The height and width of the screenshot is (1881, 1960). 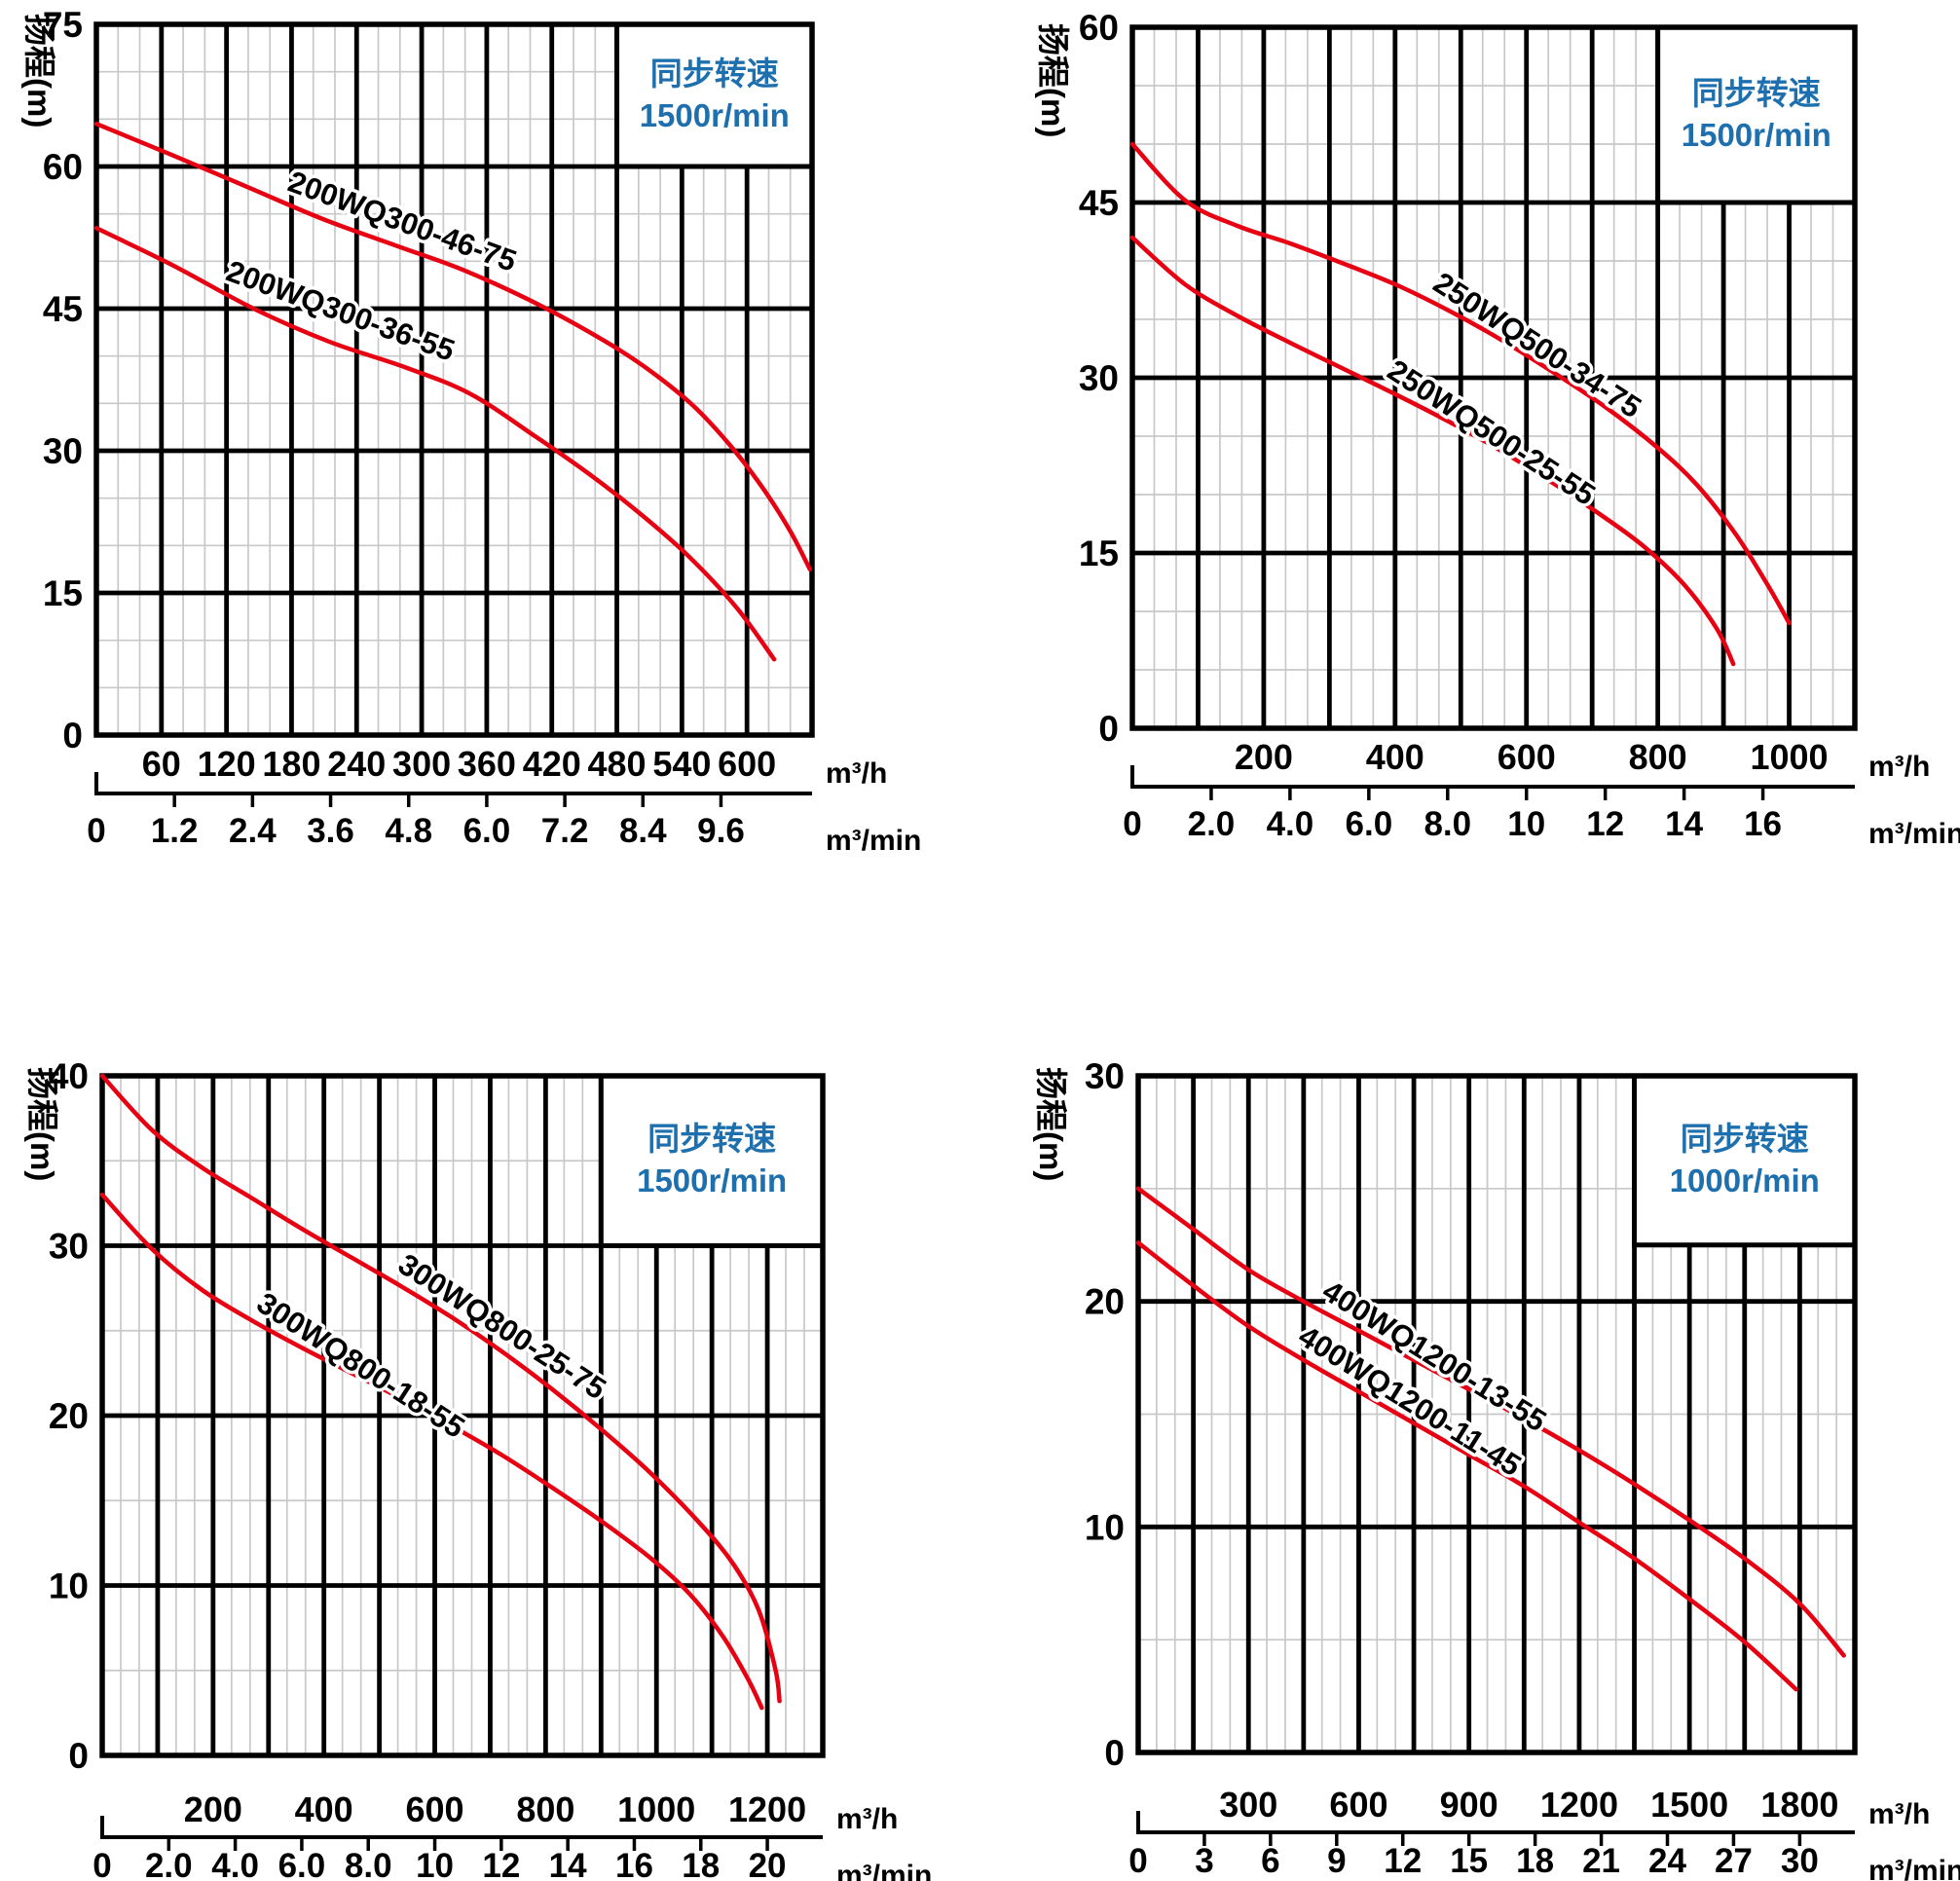 I want to click on svg-text: 21, so click(x=1601, y=1861).